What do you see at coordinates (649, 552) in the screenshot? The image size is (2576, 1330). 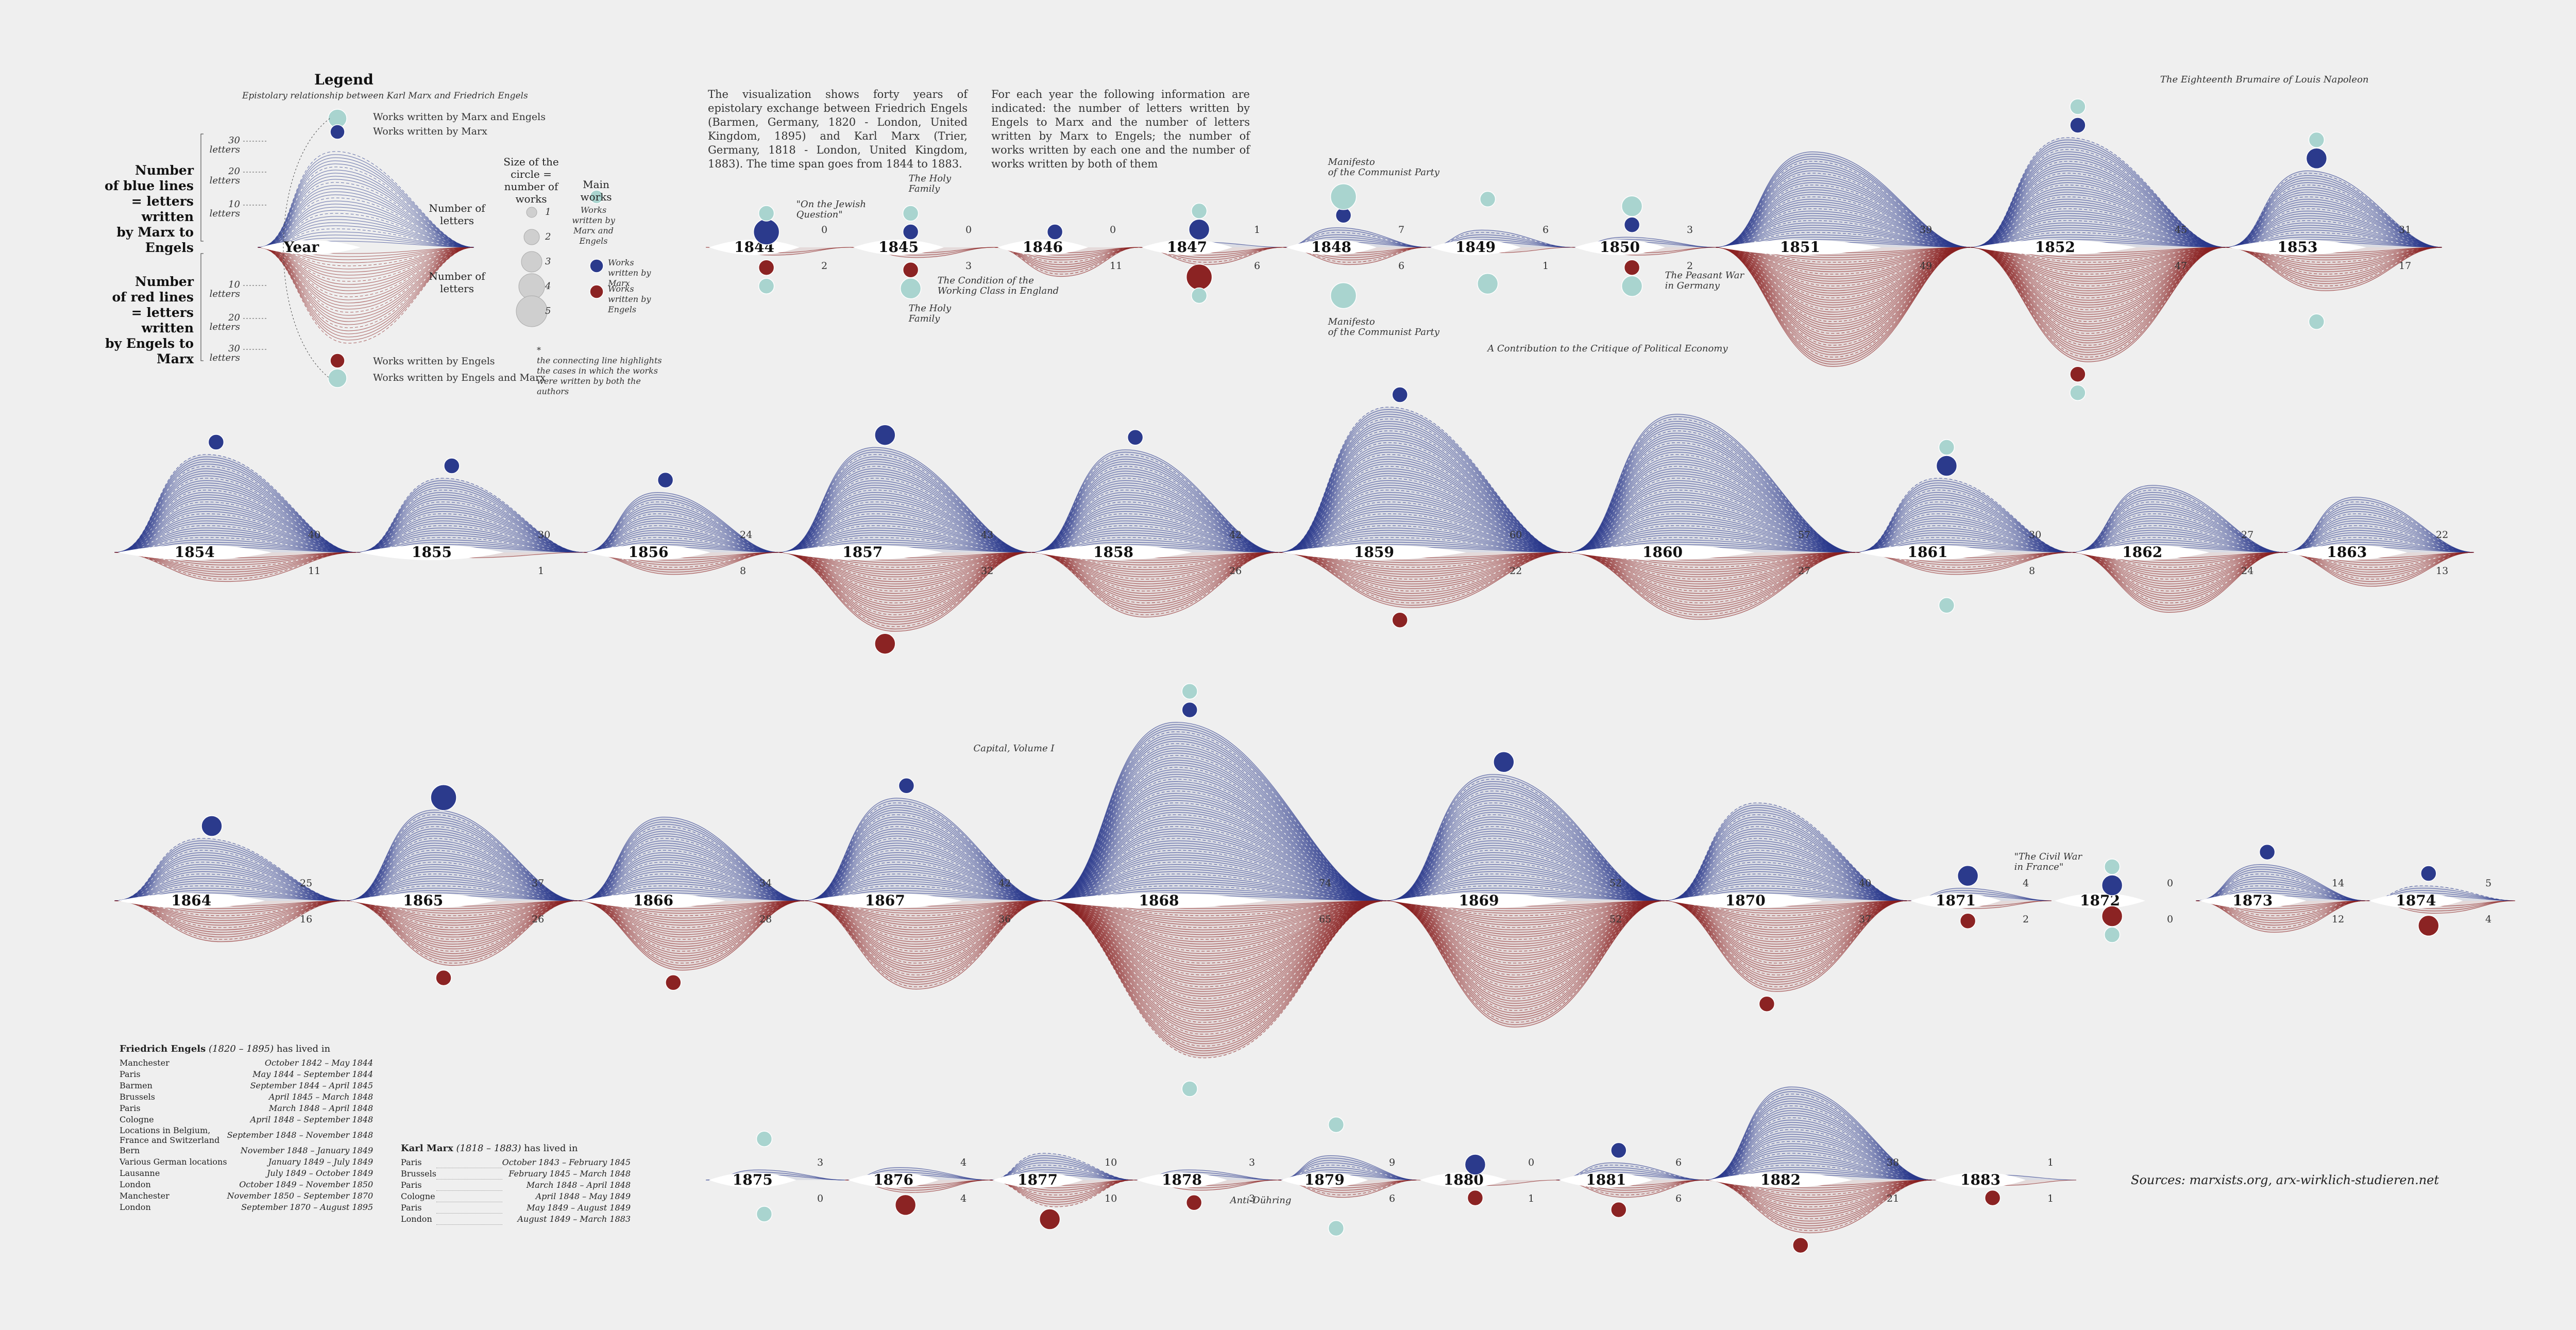 I see `year-label: 1856` at bounding box center [649, 552].